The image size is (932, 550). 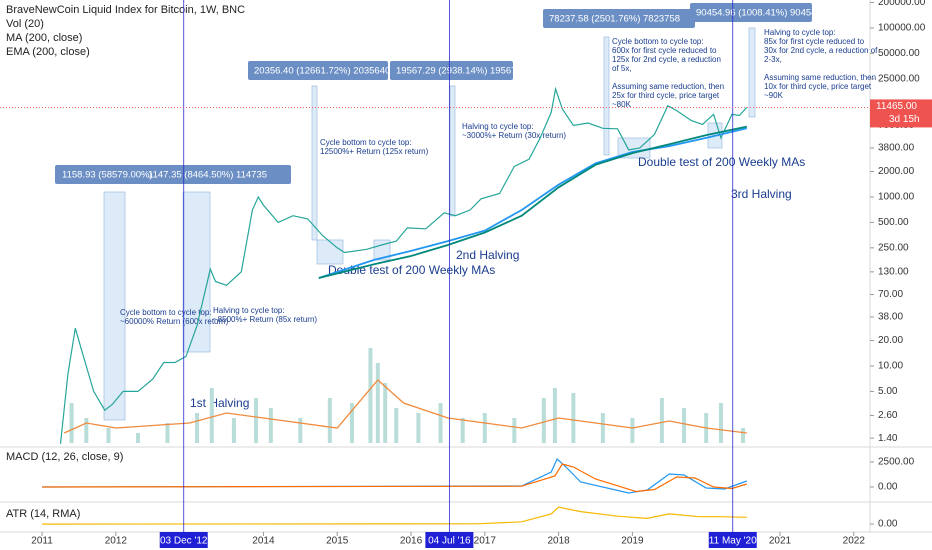 I want to click on note-line: ~80K, so click(x=622, y=104).